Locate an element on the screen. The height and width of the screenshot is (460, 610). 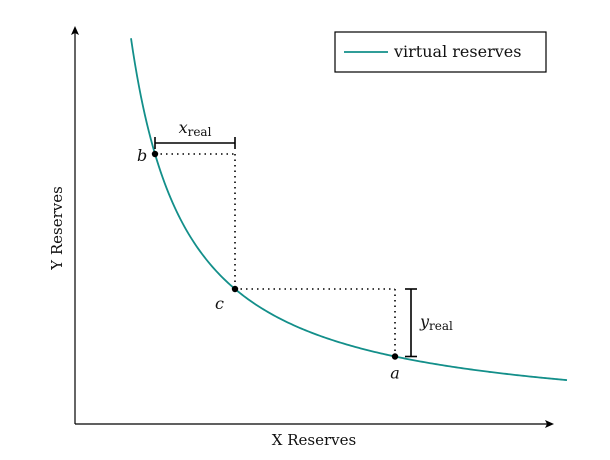
legend: virtual reserves is located at coordinates (440, 52).